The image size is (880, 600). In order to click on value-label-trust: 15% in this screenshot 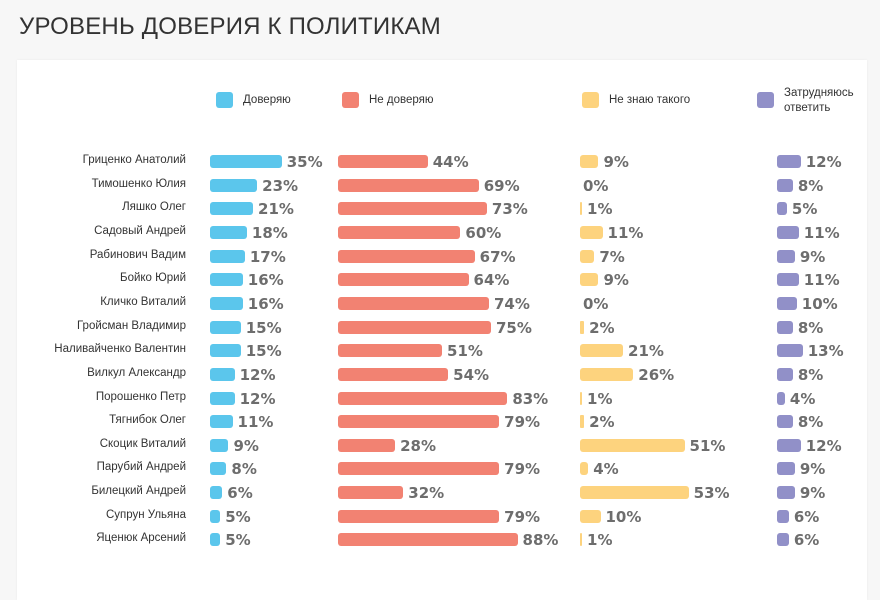, I will do `click(263, 351)`.